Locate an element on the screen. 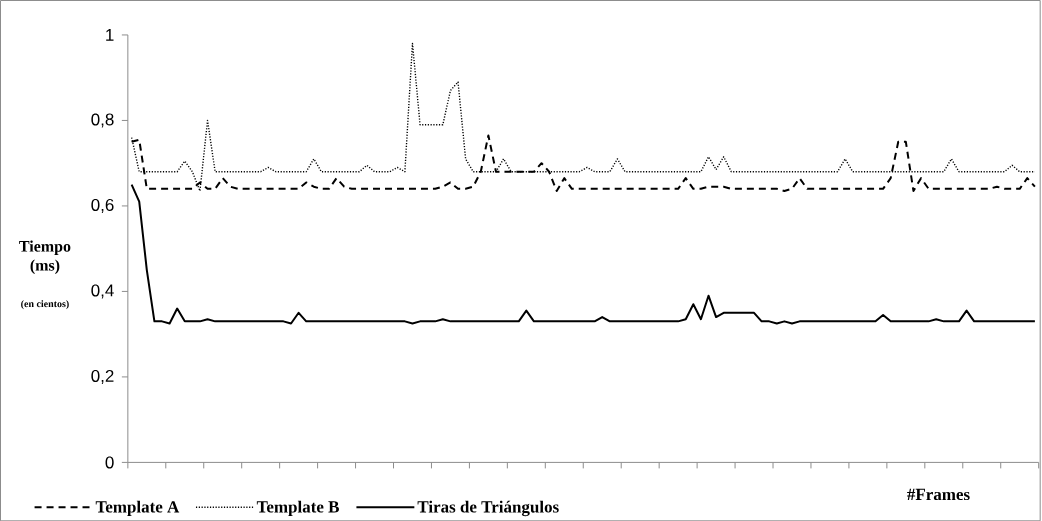 This screenshot has height=521, width=1042. y-tick-label: 0,4 is located at coordinates (102, 291).